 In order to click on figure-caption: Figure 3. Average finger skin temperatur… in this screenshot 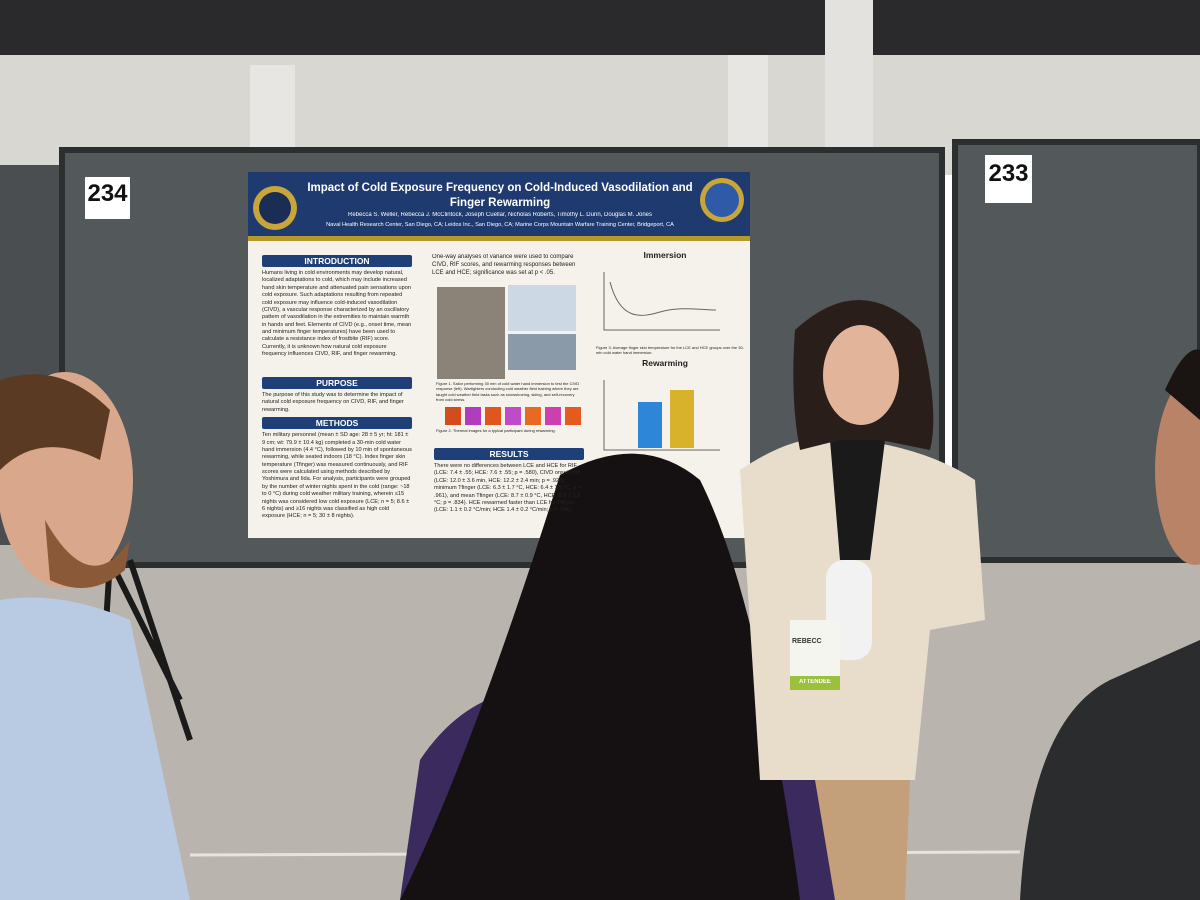, I will do `click(670, 350)`.